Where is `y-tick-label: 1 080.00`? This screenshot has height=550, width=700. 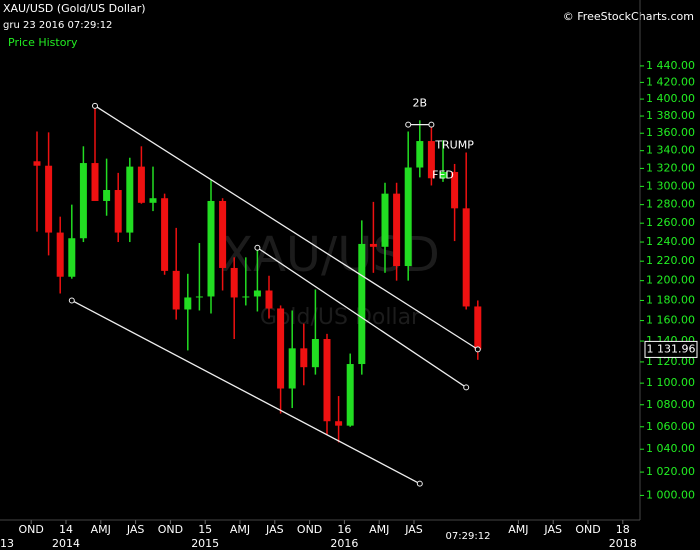
y-tick-label: 1 080.00 is located at coordinates (670, 404).